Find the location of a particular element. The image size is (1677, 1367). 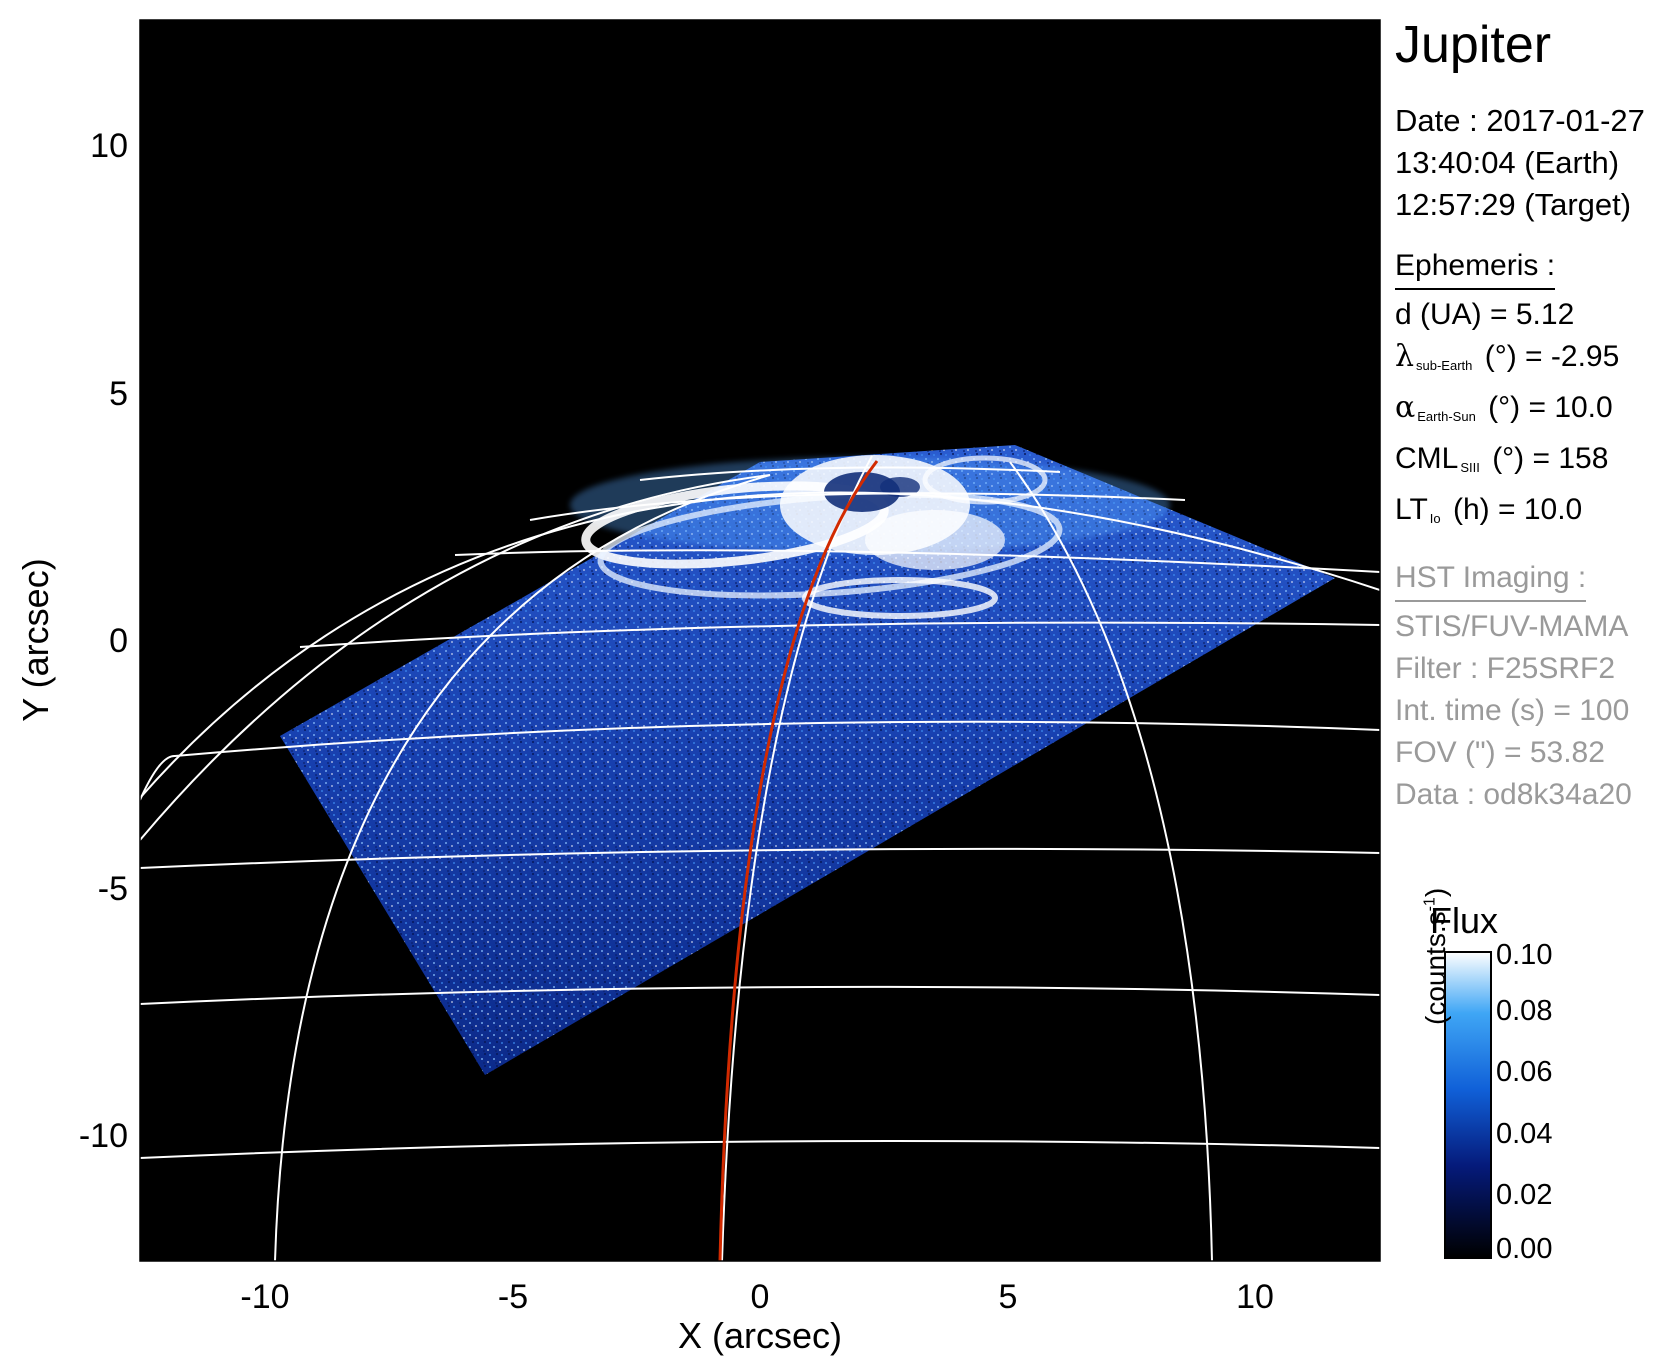

x-tick-label: 10 is located at coordinates (1255, 1297).